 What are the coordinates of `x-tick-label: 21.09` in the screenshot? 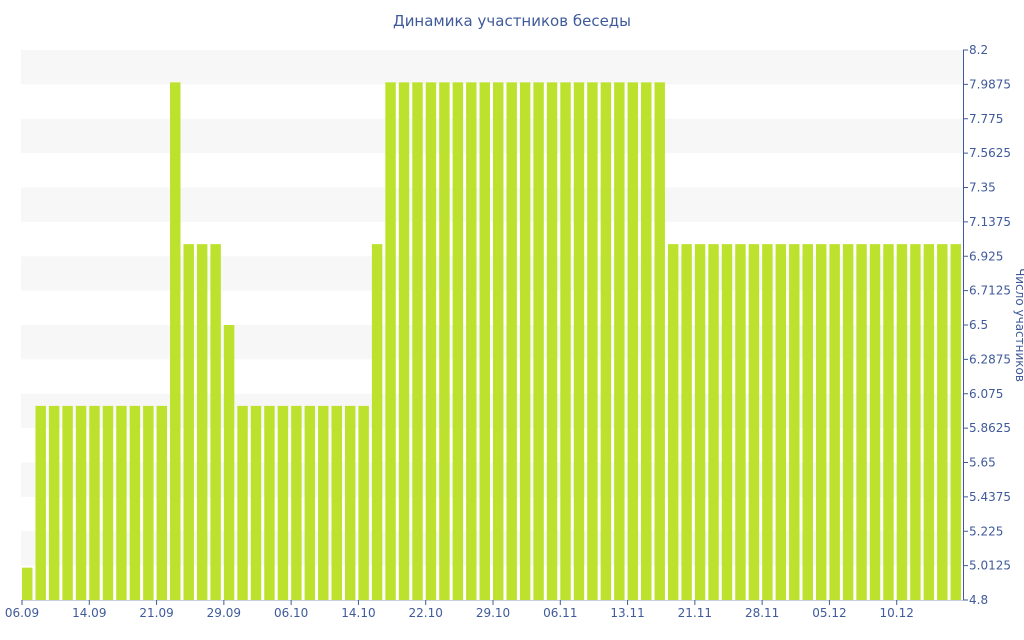 It's located at (156, 613).